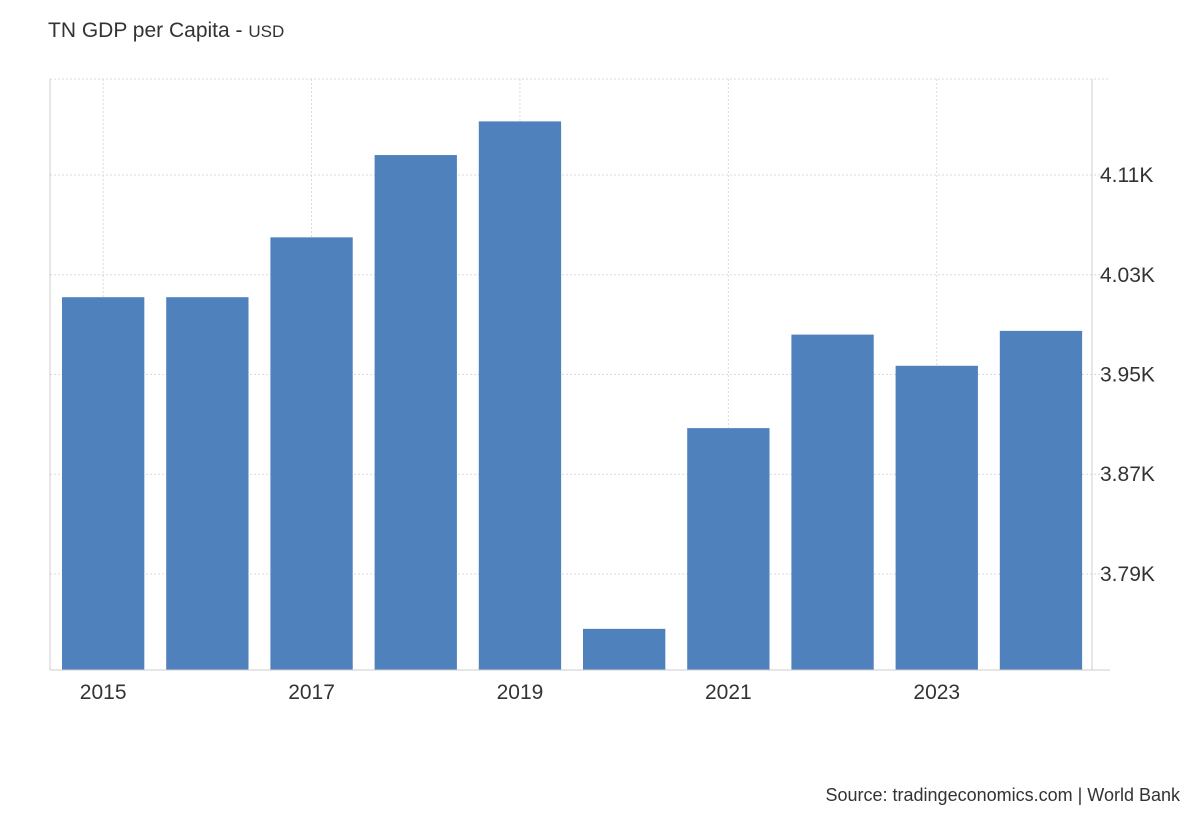  I want to click on y-tick-label: 3.87K, so click(1127, 474).